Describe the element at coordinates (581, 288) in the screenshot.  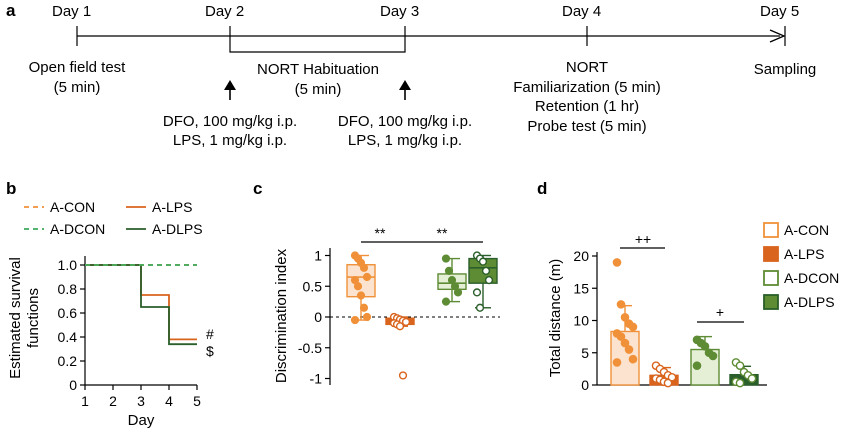
I see `panel-d-y-tick-label: 15` at that location.